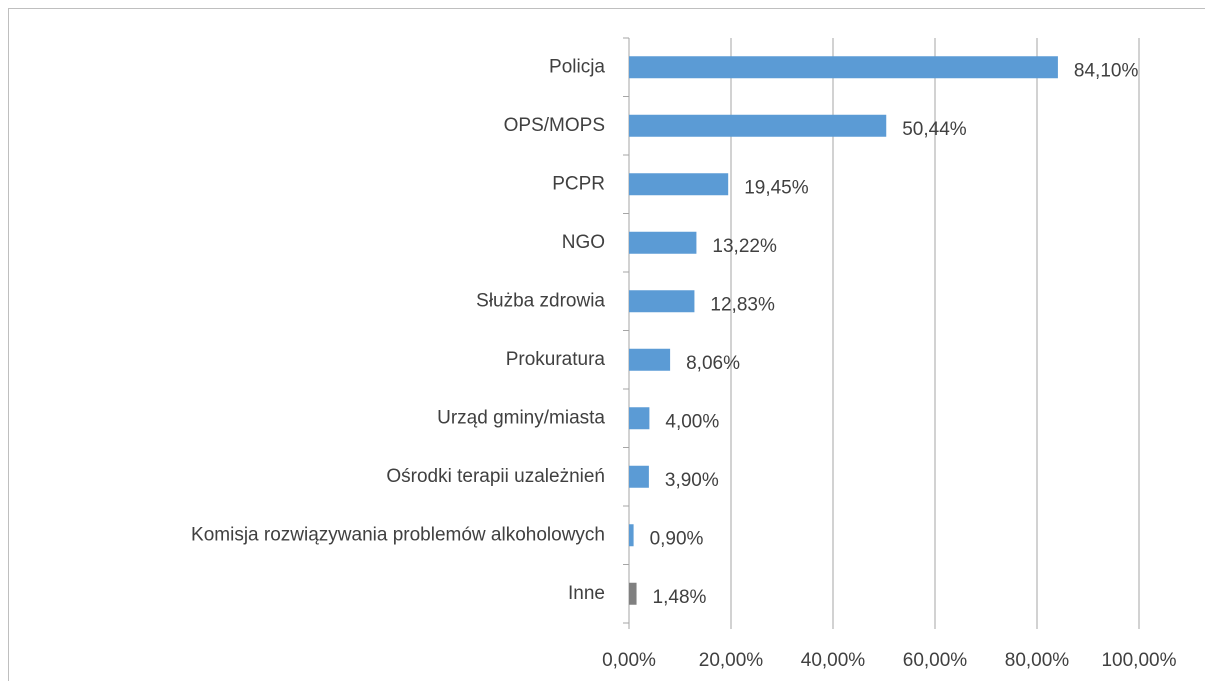 This screenshot has height=681, width=1205. I want to click on y-tick-label: Prokuratura, so click(556, 359).